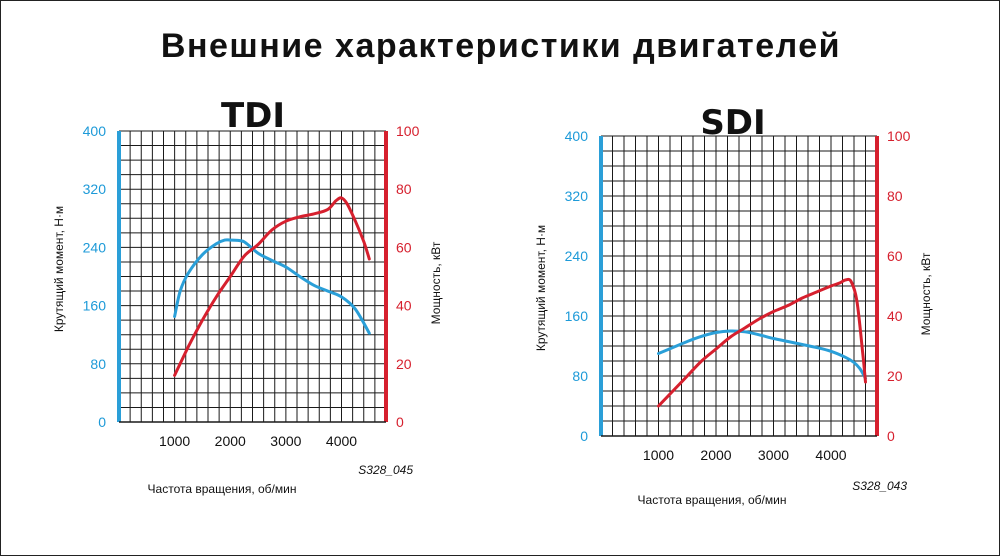  I want to click on chart-sdi-tick-right-0: 0, so click(891, 436).